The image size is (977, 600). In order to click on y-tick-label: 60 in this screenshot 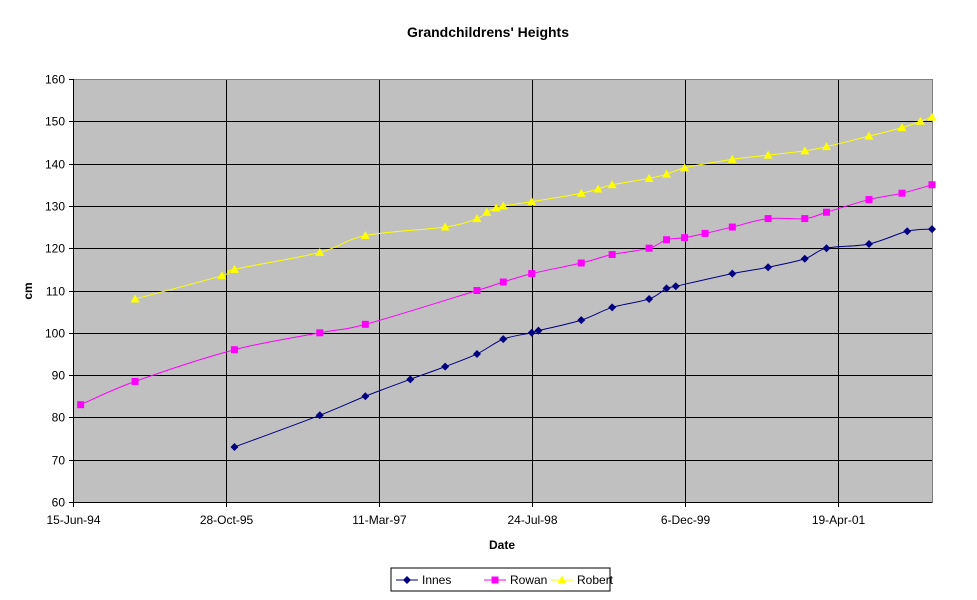, I will do `click(59, 503)`.